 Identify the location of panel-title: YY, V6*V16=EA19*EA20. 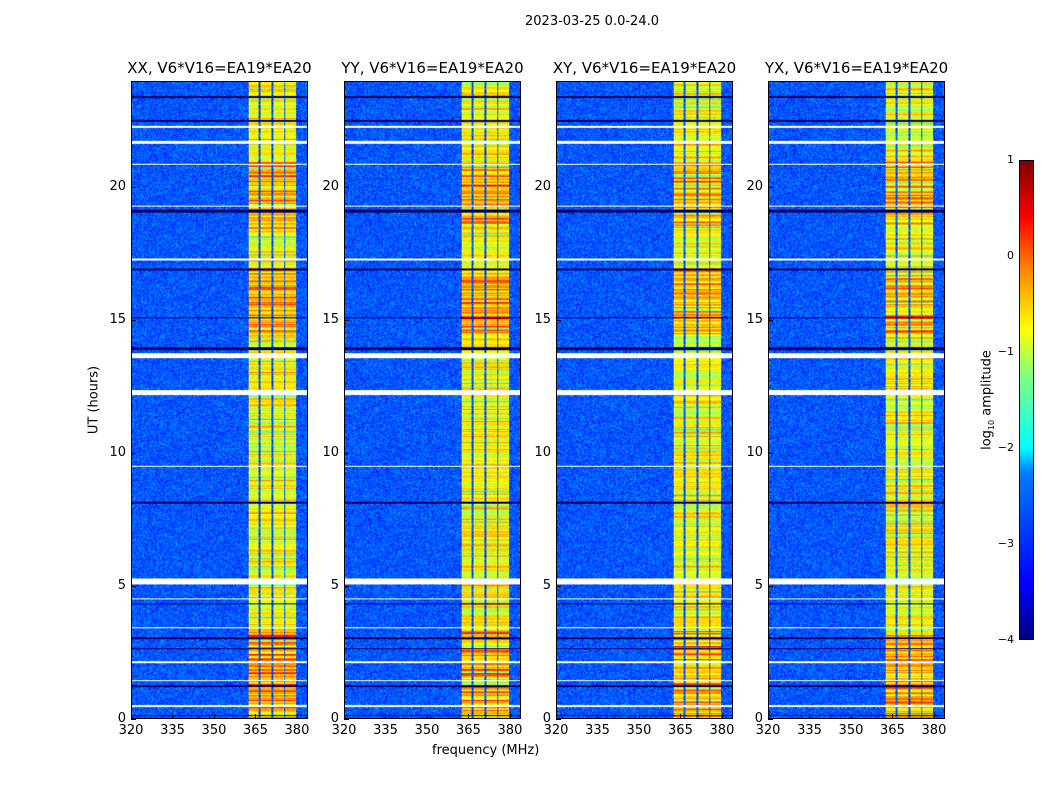
(432, 68).